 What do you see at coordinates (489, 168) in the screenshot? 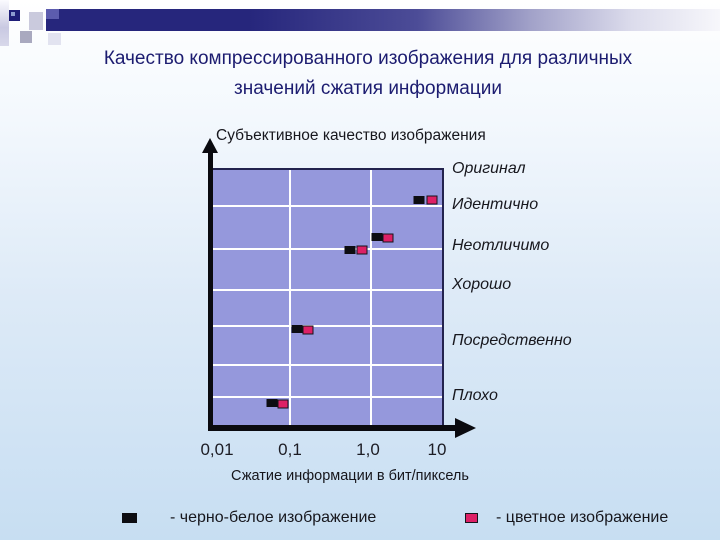
I see `quality-label: Оригинал` at bounding box center [489, 168].